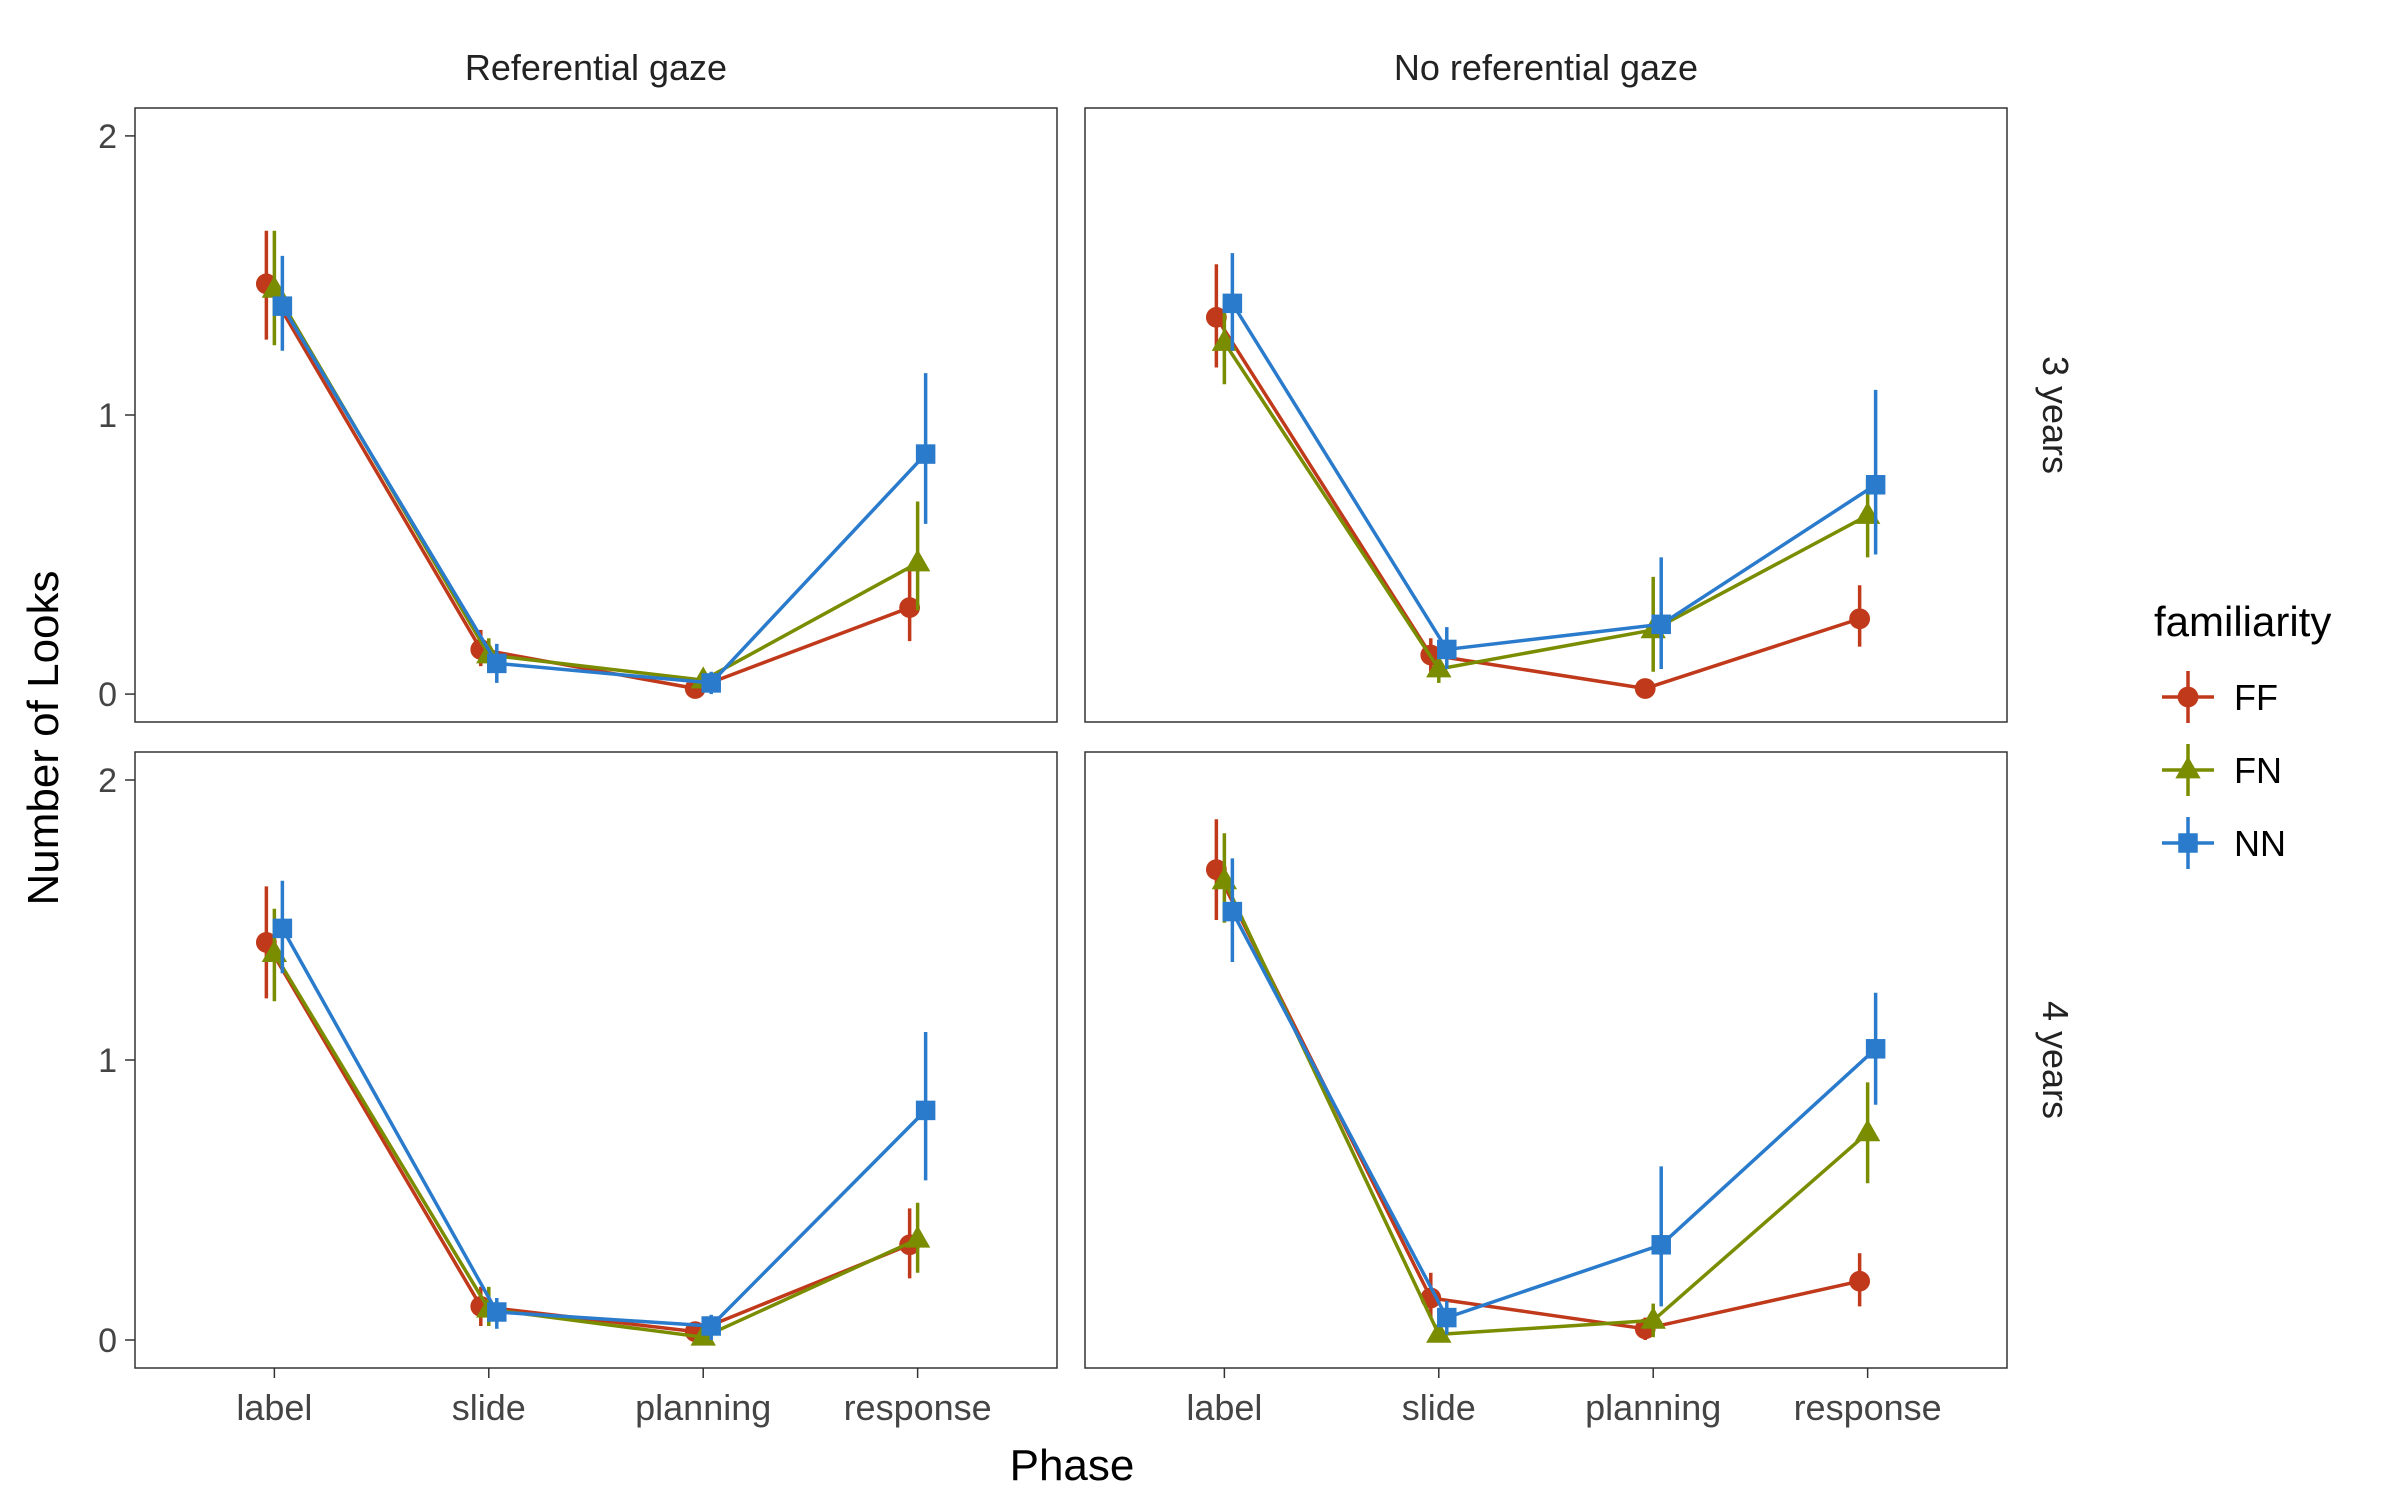 This screenshot has width=2400, height=1500. I want to click on legend-label: NN, so click(2260, 843).